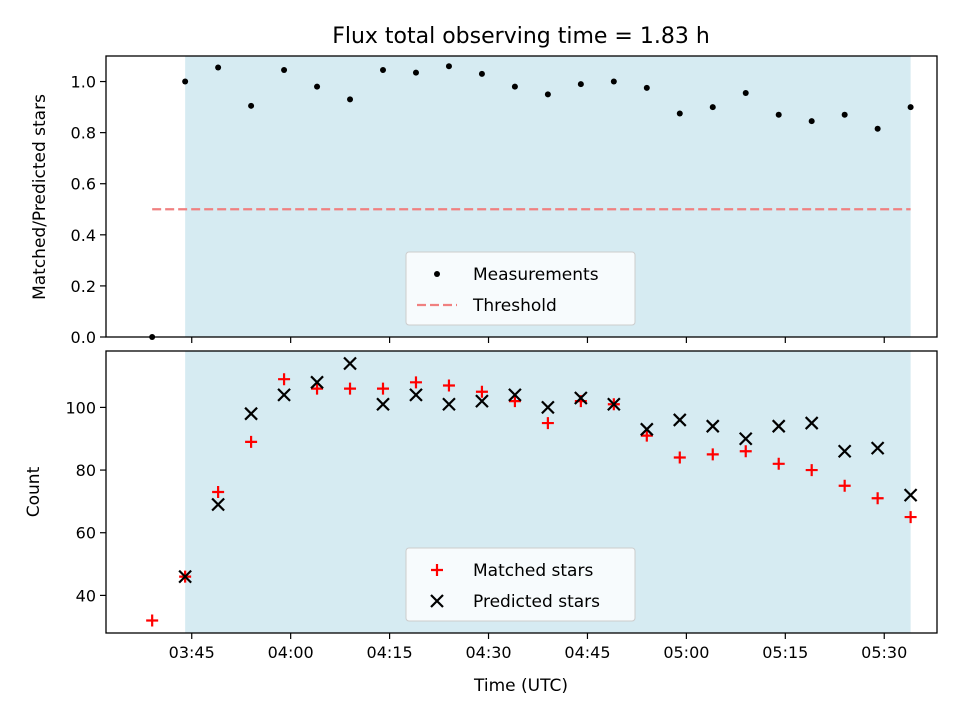 The width and height of the screenshot is (960, 720). Describe the element at coordinates (291, 652) in the screenshot. I see `x-tick-label: 04:00` at that location.